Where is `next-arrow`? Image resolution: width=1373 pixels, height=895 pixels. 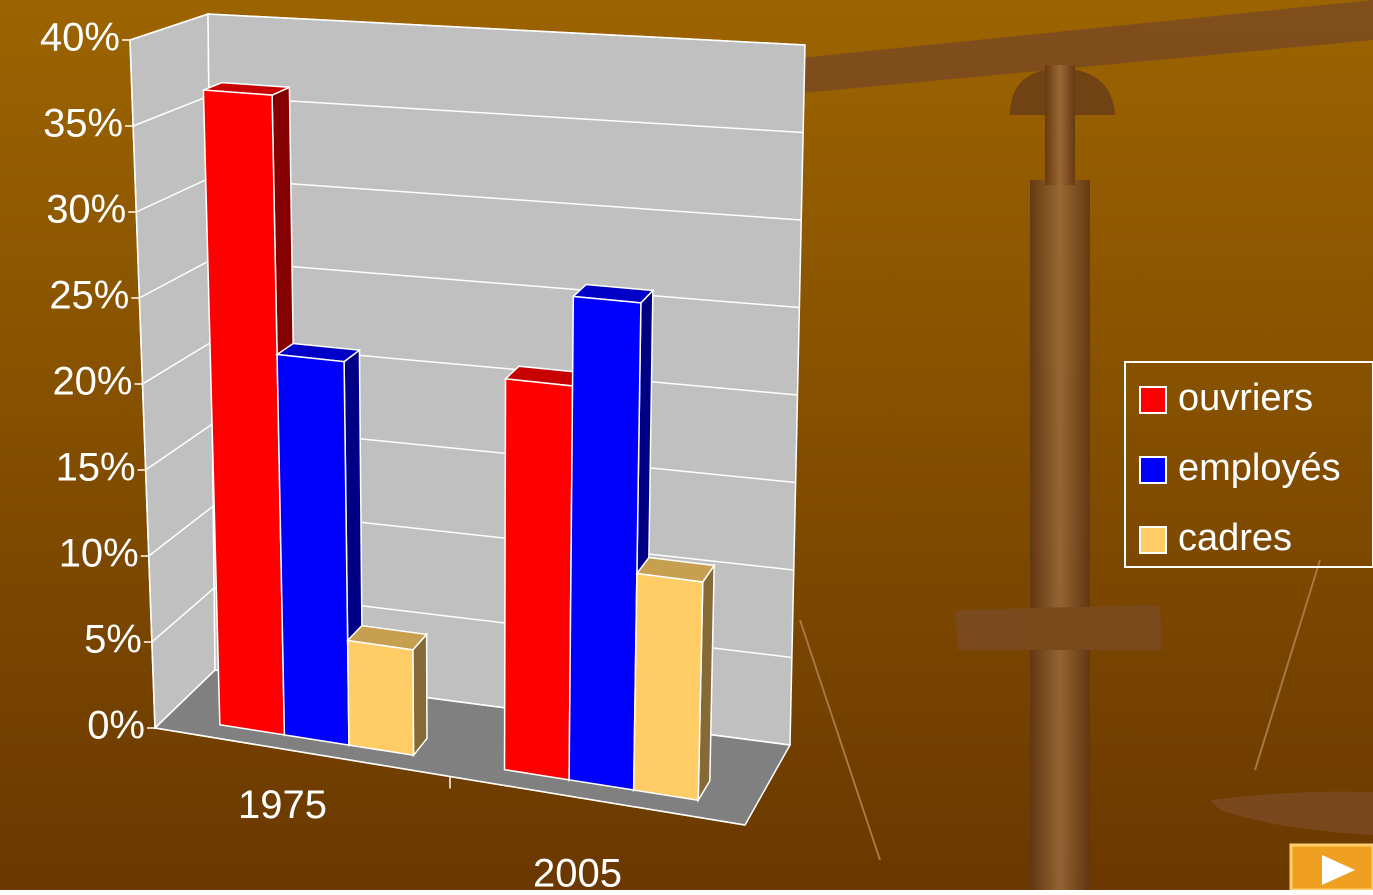 next-arrow is located at coordinates (1338, 870).